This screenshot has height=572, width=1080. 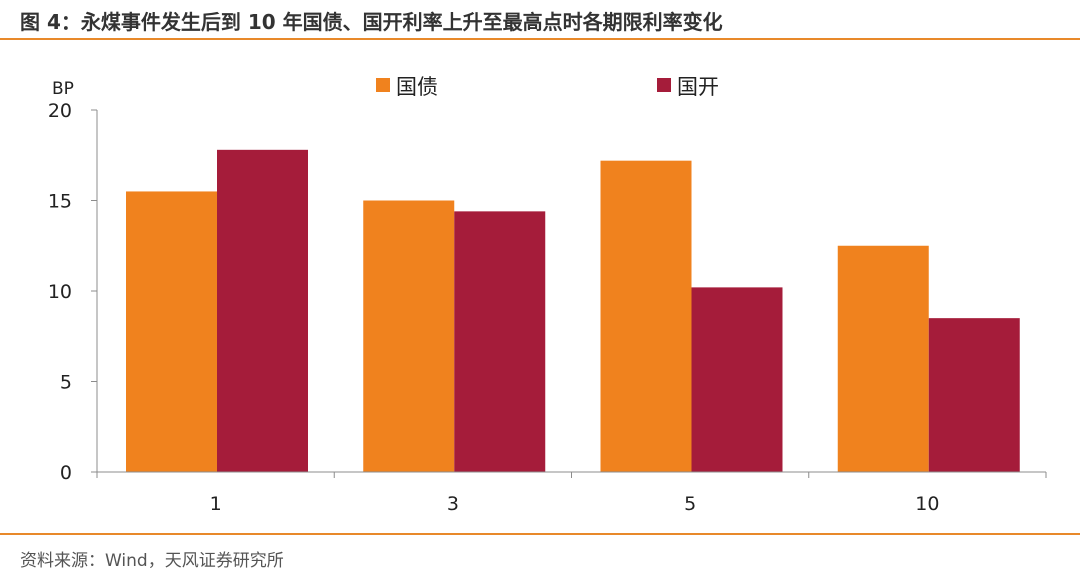 I want to click on y-tick-label: 10, so click(x=60, y=292).